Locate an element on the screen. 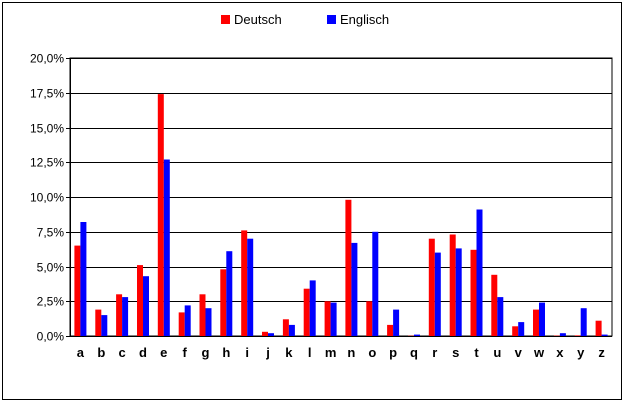  bar-deutsch-f is located at coordinates (181, 324).